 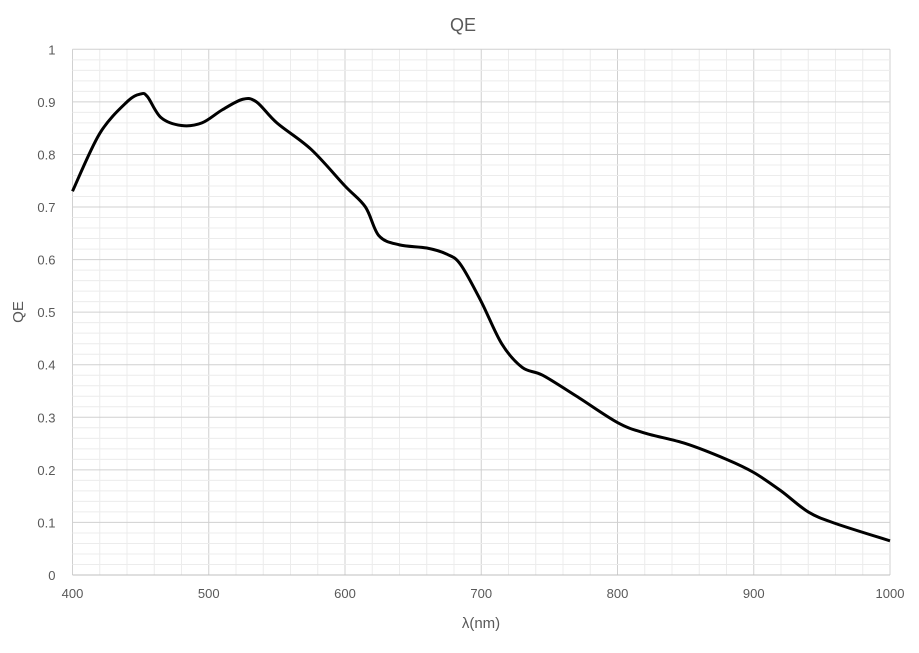 What do you see at coordinates (481, 593) in the screenshot?
I see `x-tick-label: 700` at bounding box center [481, 593].